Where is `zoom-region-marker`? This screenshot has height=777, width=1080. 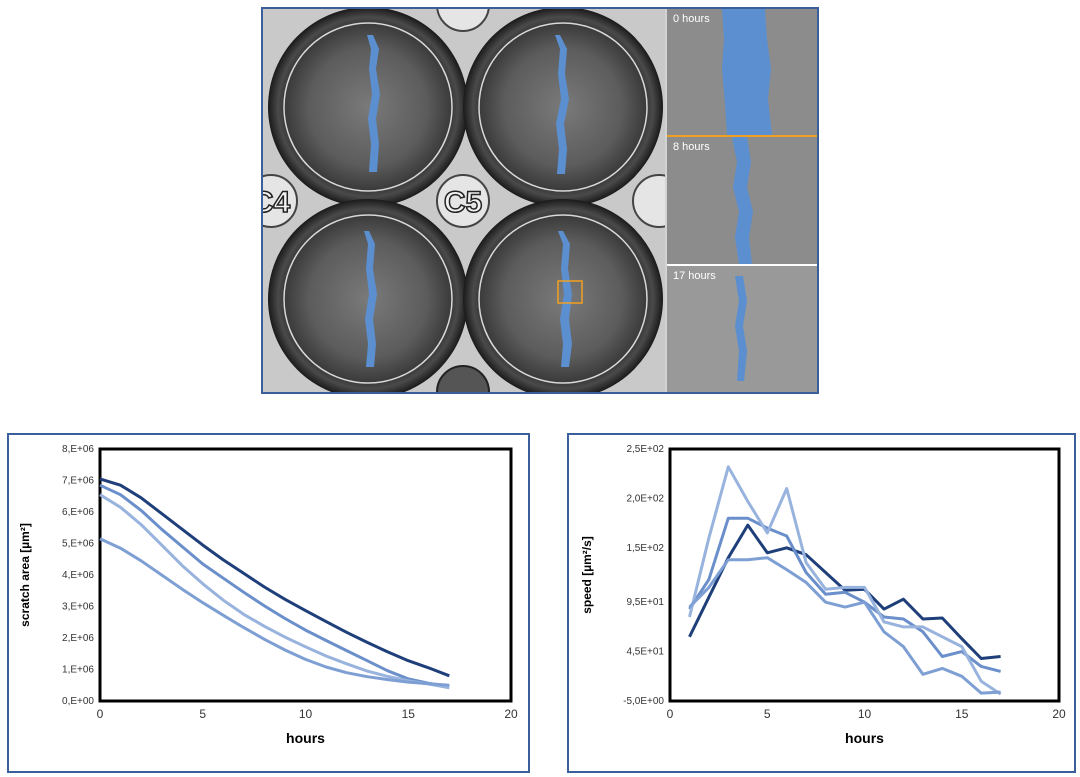 zoom-region-marker is located at coordinates (570, 292).